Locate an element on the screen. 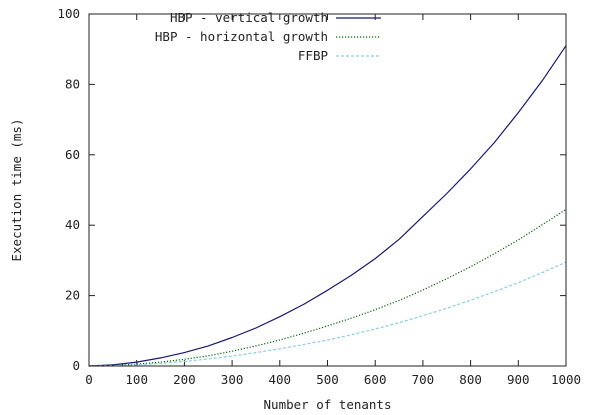 Image resolution: width=590 pixels, height=415 pixels. y-tick-label: 40 is located at coordinates (72, 224).